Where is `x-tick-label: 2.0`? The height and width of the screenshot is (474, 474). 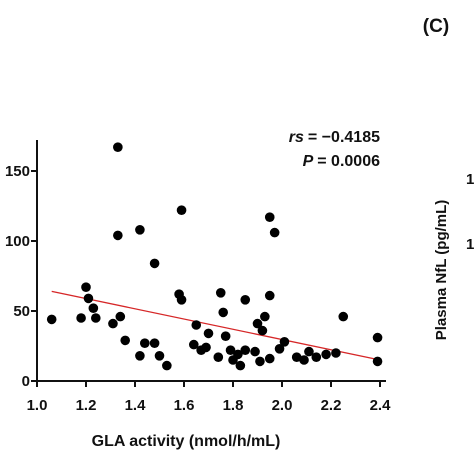 x-tick-label: 2.0 is located at coordinates (282, 405).